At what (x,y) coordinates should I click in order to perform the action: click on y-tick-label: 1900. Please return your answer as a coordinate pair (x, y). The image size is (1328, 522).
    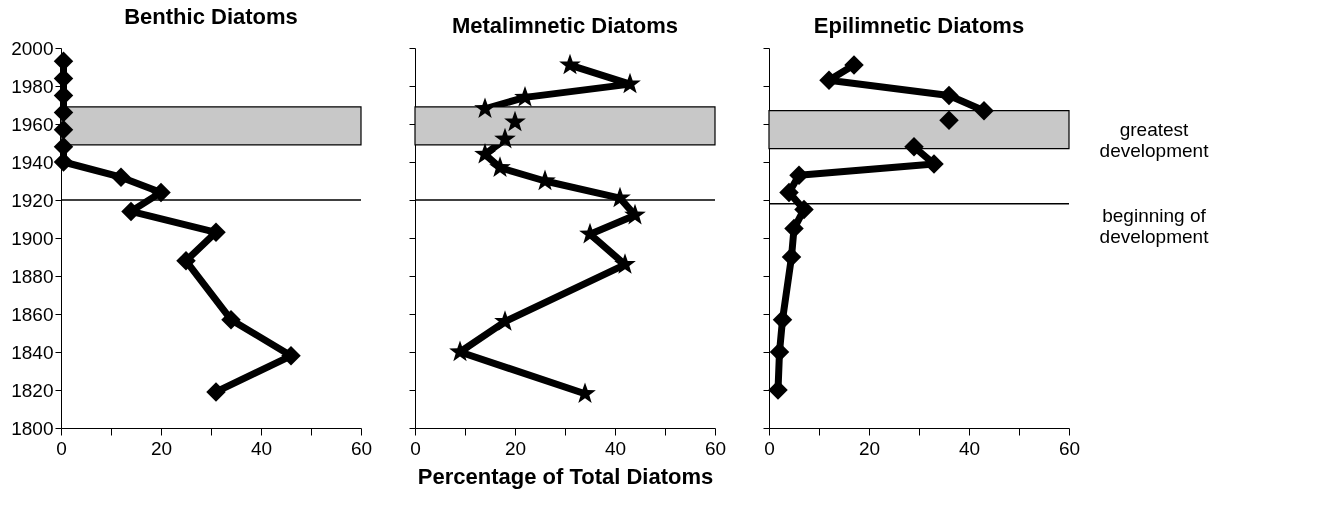
    Looking at the image, I should click on (32, 238).